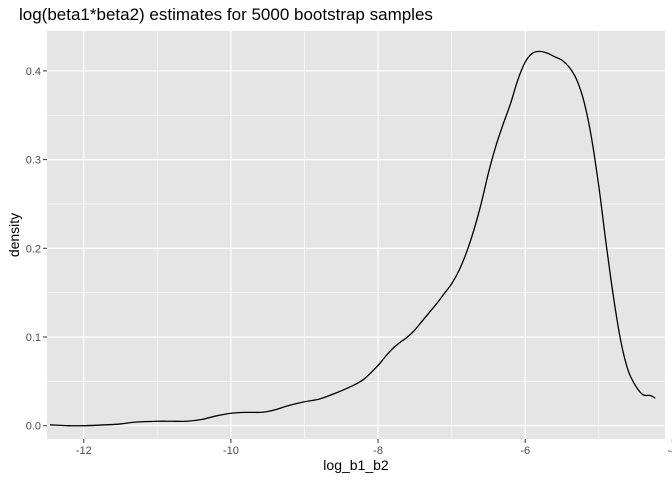 The image size is (672, 480). Describe the element at coordinates (669, 451) in the screenshot. I see `x-tick-label: -4` at that location.